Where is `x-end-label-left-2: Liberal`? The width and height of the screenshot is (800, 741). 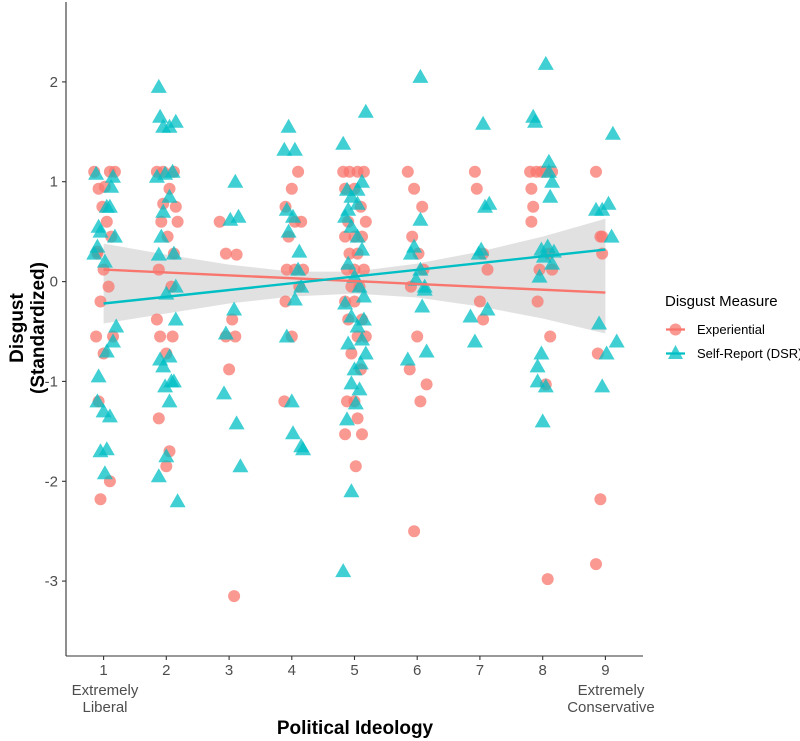 x-end-label-left-2: Liberal is located at coordinates (104, 707).